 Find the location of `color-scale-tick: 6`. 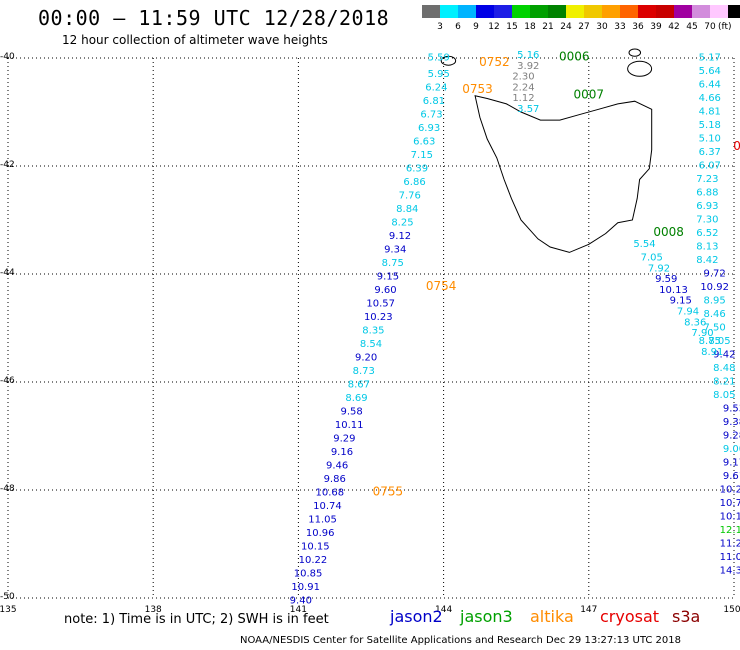

color-scale-tick: 6 is located at coordinates (458, 27).